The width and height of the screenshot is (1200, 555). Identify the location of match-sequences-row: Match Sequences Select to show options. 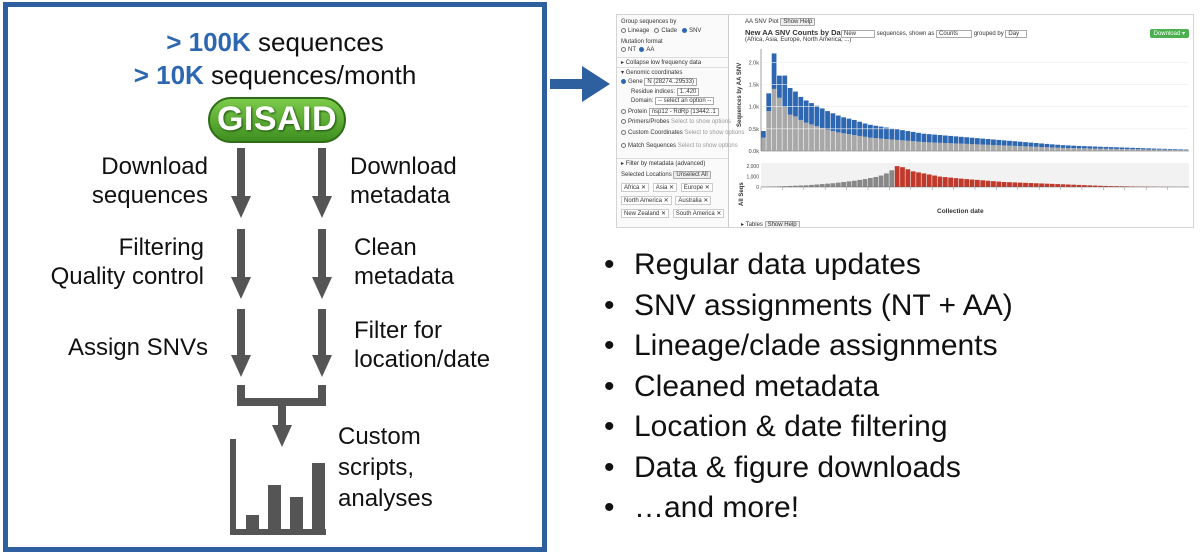
(679, 146).